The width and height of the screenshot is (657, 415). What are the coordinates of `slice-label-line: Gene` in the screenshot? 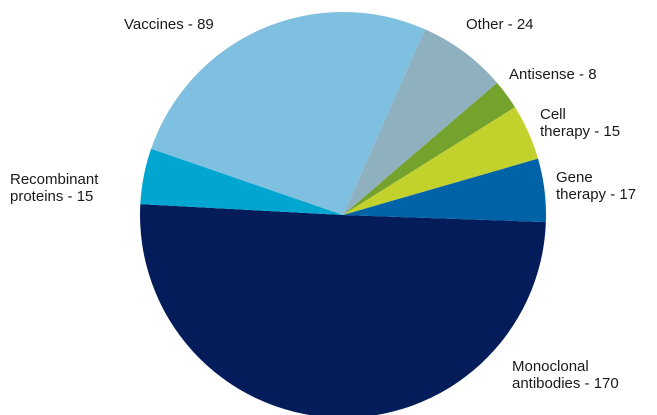 It's located at (574, 177).